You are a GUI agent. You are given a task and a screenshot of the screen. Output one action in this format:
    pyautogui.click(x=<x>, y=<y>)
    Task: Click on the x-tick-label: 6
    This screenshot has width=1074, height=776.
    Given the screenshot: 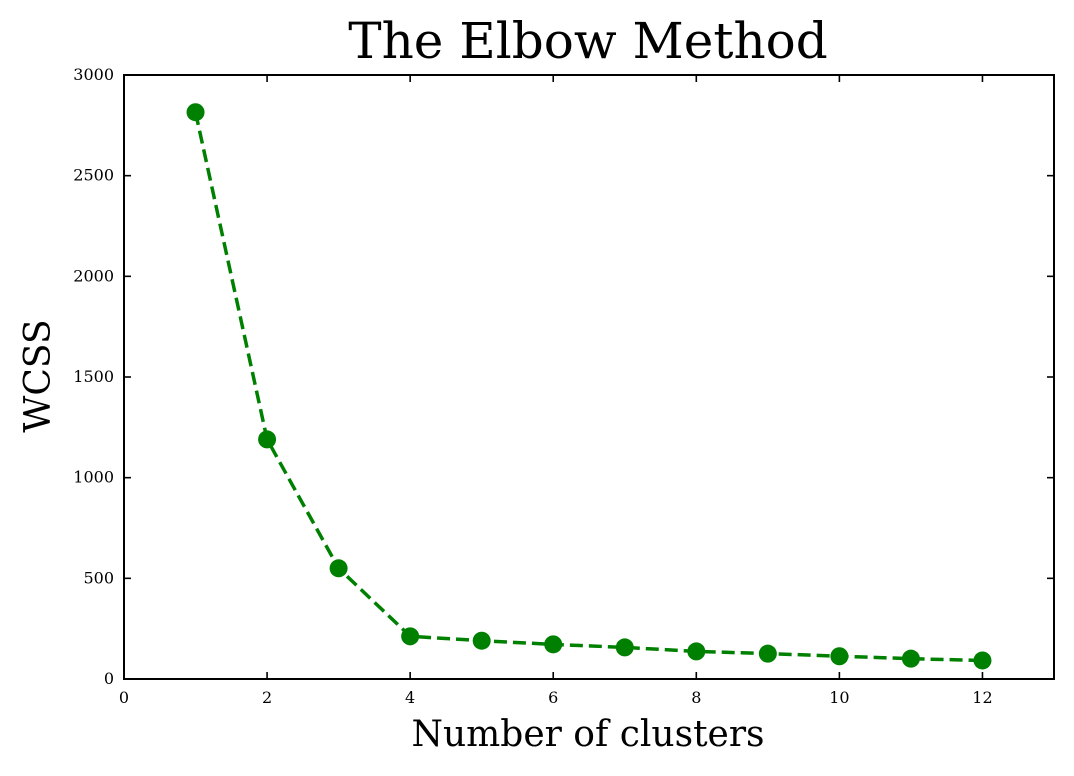 What is the action you would take?
    pyautogui.click(x=553, y=697)
    